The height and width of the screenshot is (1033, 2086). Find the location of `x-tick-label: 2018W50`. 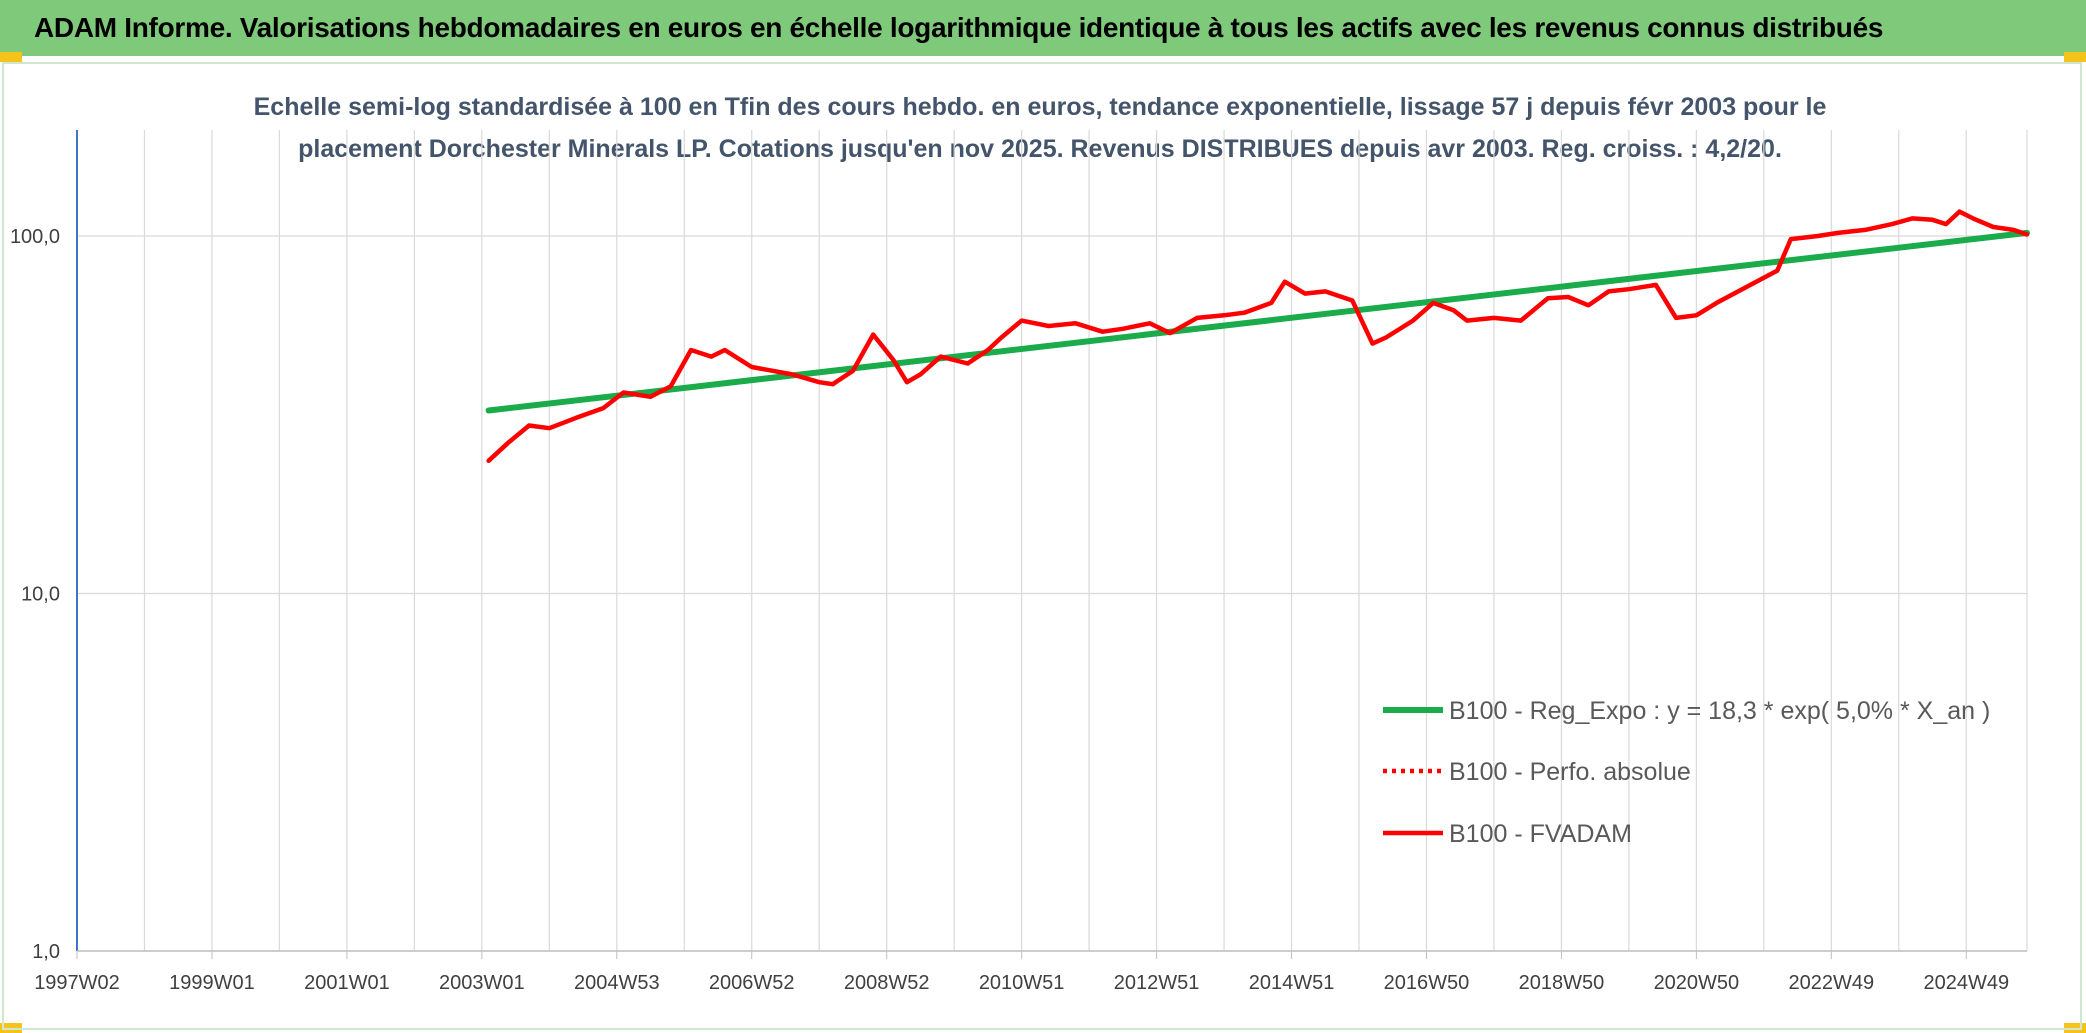

x-tick-label: 2018W50 is located at coordinates (1562, 983).